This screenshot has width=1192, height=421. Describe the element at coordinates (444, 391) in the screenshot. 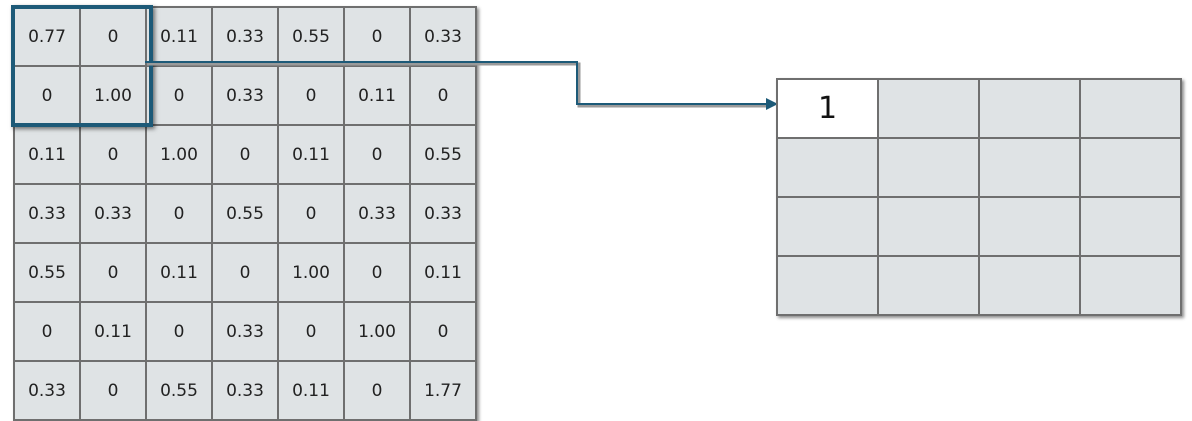

I see `input-cell: 1.77` at that location.